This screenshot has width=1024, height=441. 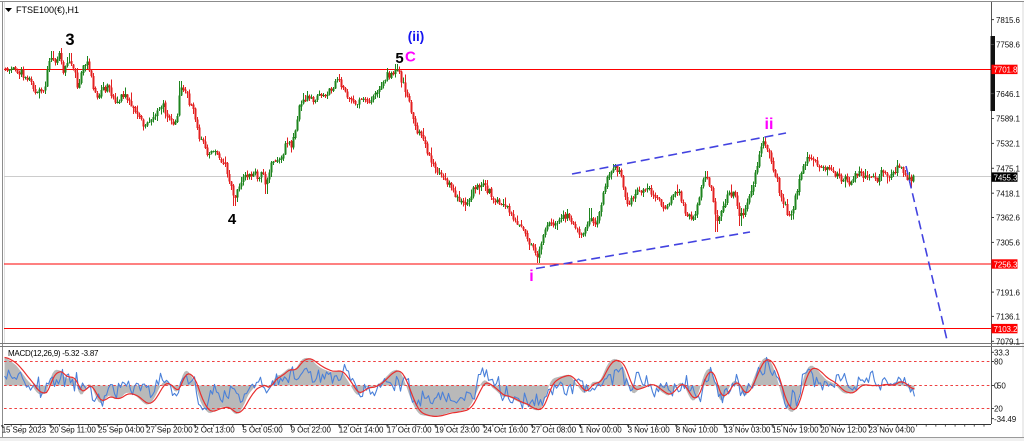 What do you see at coordinates (553, 430) in the screenshot?
I see `svg-text: 27 Oct 08:00` at bounding box center [553, 430].